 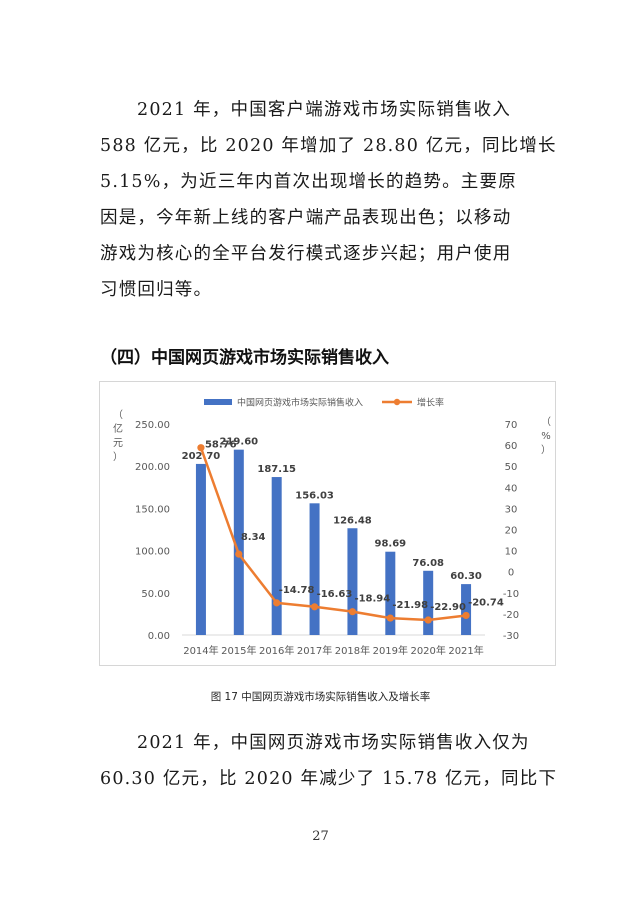 I want to click on y-right-tick-label: 50, so click(x=511, y=467).